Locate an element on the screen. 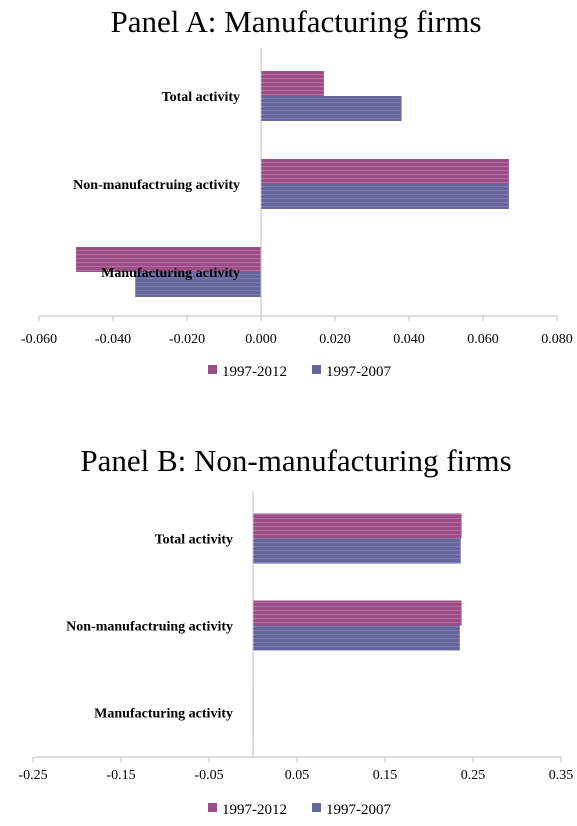 The image size is (577, 826). panel-b-title: Panel B: Non-manufacturing firms is located at coordinates (295, 460).